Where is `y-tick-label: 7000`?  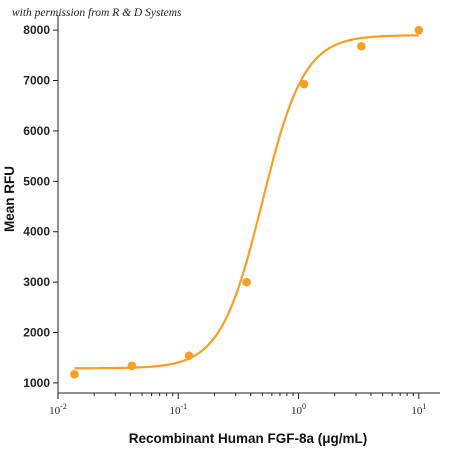
y-tick-label: 7000 is located at coordinates (36, 81).